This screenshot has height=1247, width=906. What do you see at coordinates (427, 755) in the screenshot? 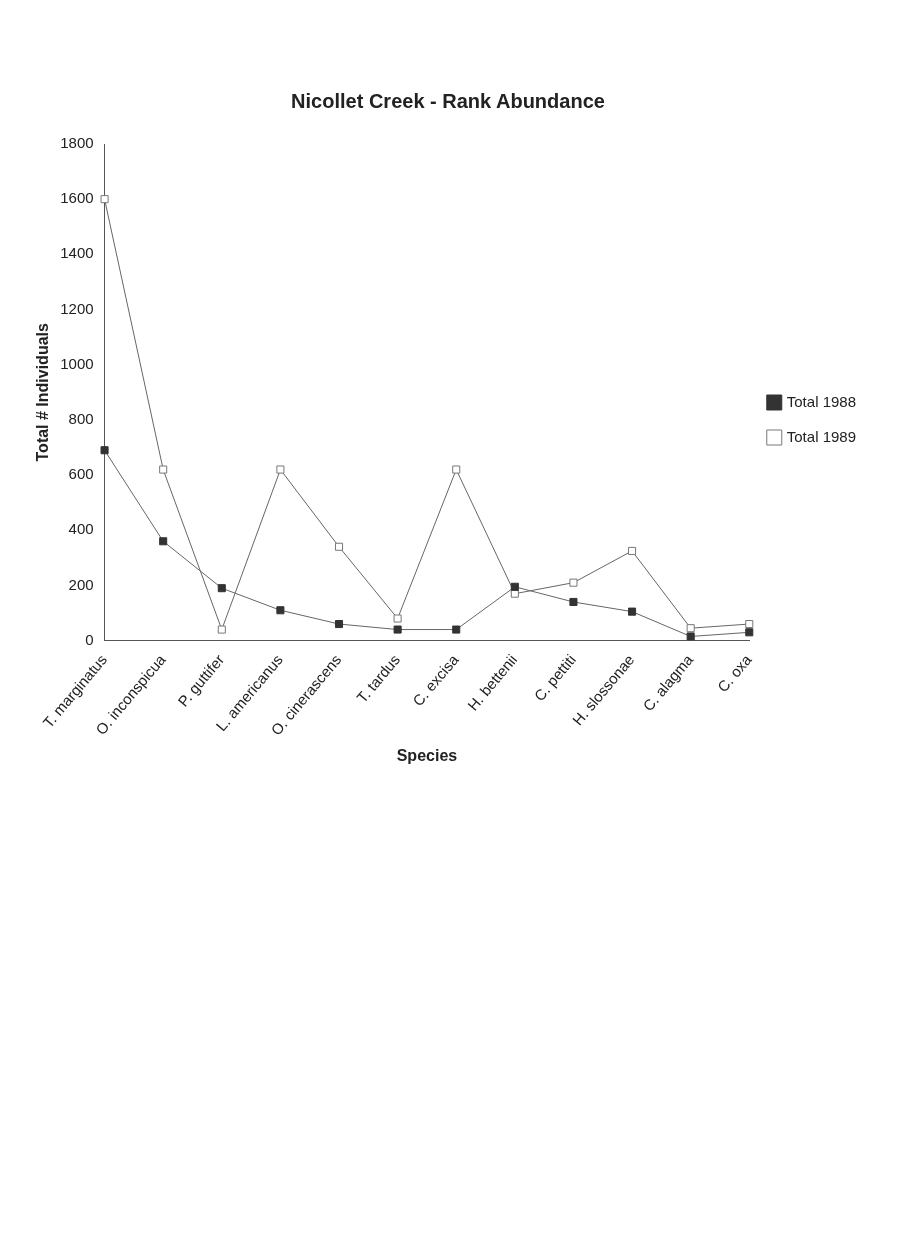
I see `x-axis-title: Species` at bounding box center [427, 755].